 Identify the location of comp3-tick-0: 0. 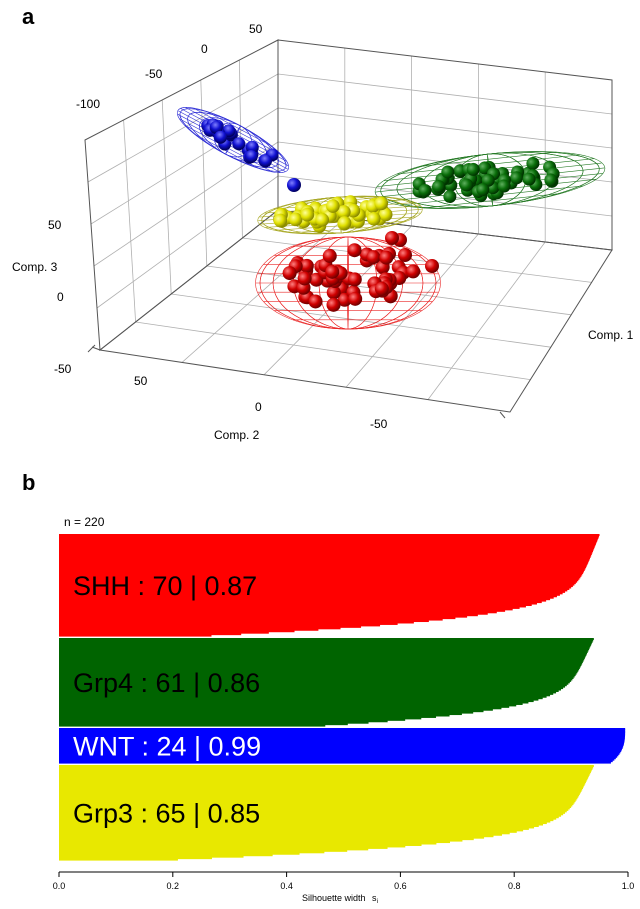
(60, 297).